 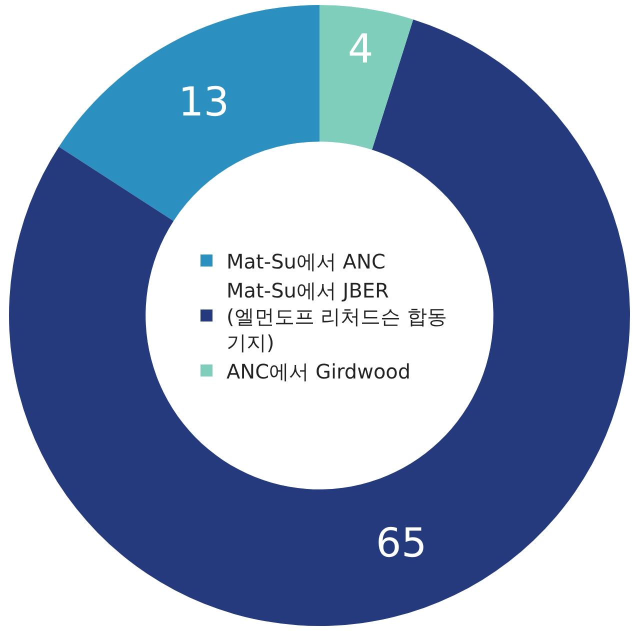 I want to click on data-label: 13, so click(x=204, y=103).